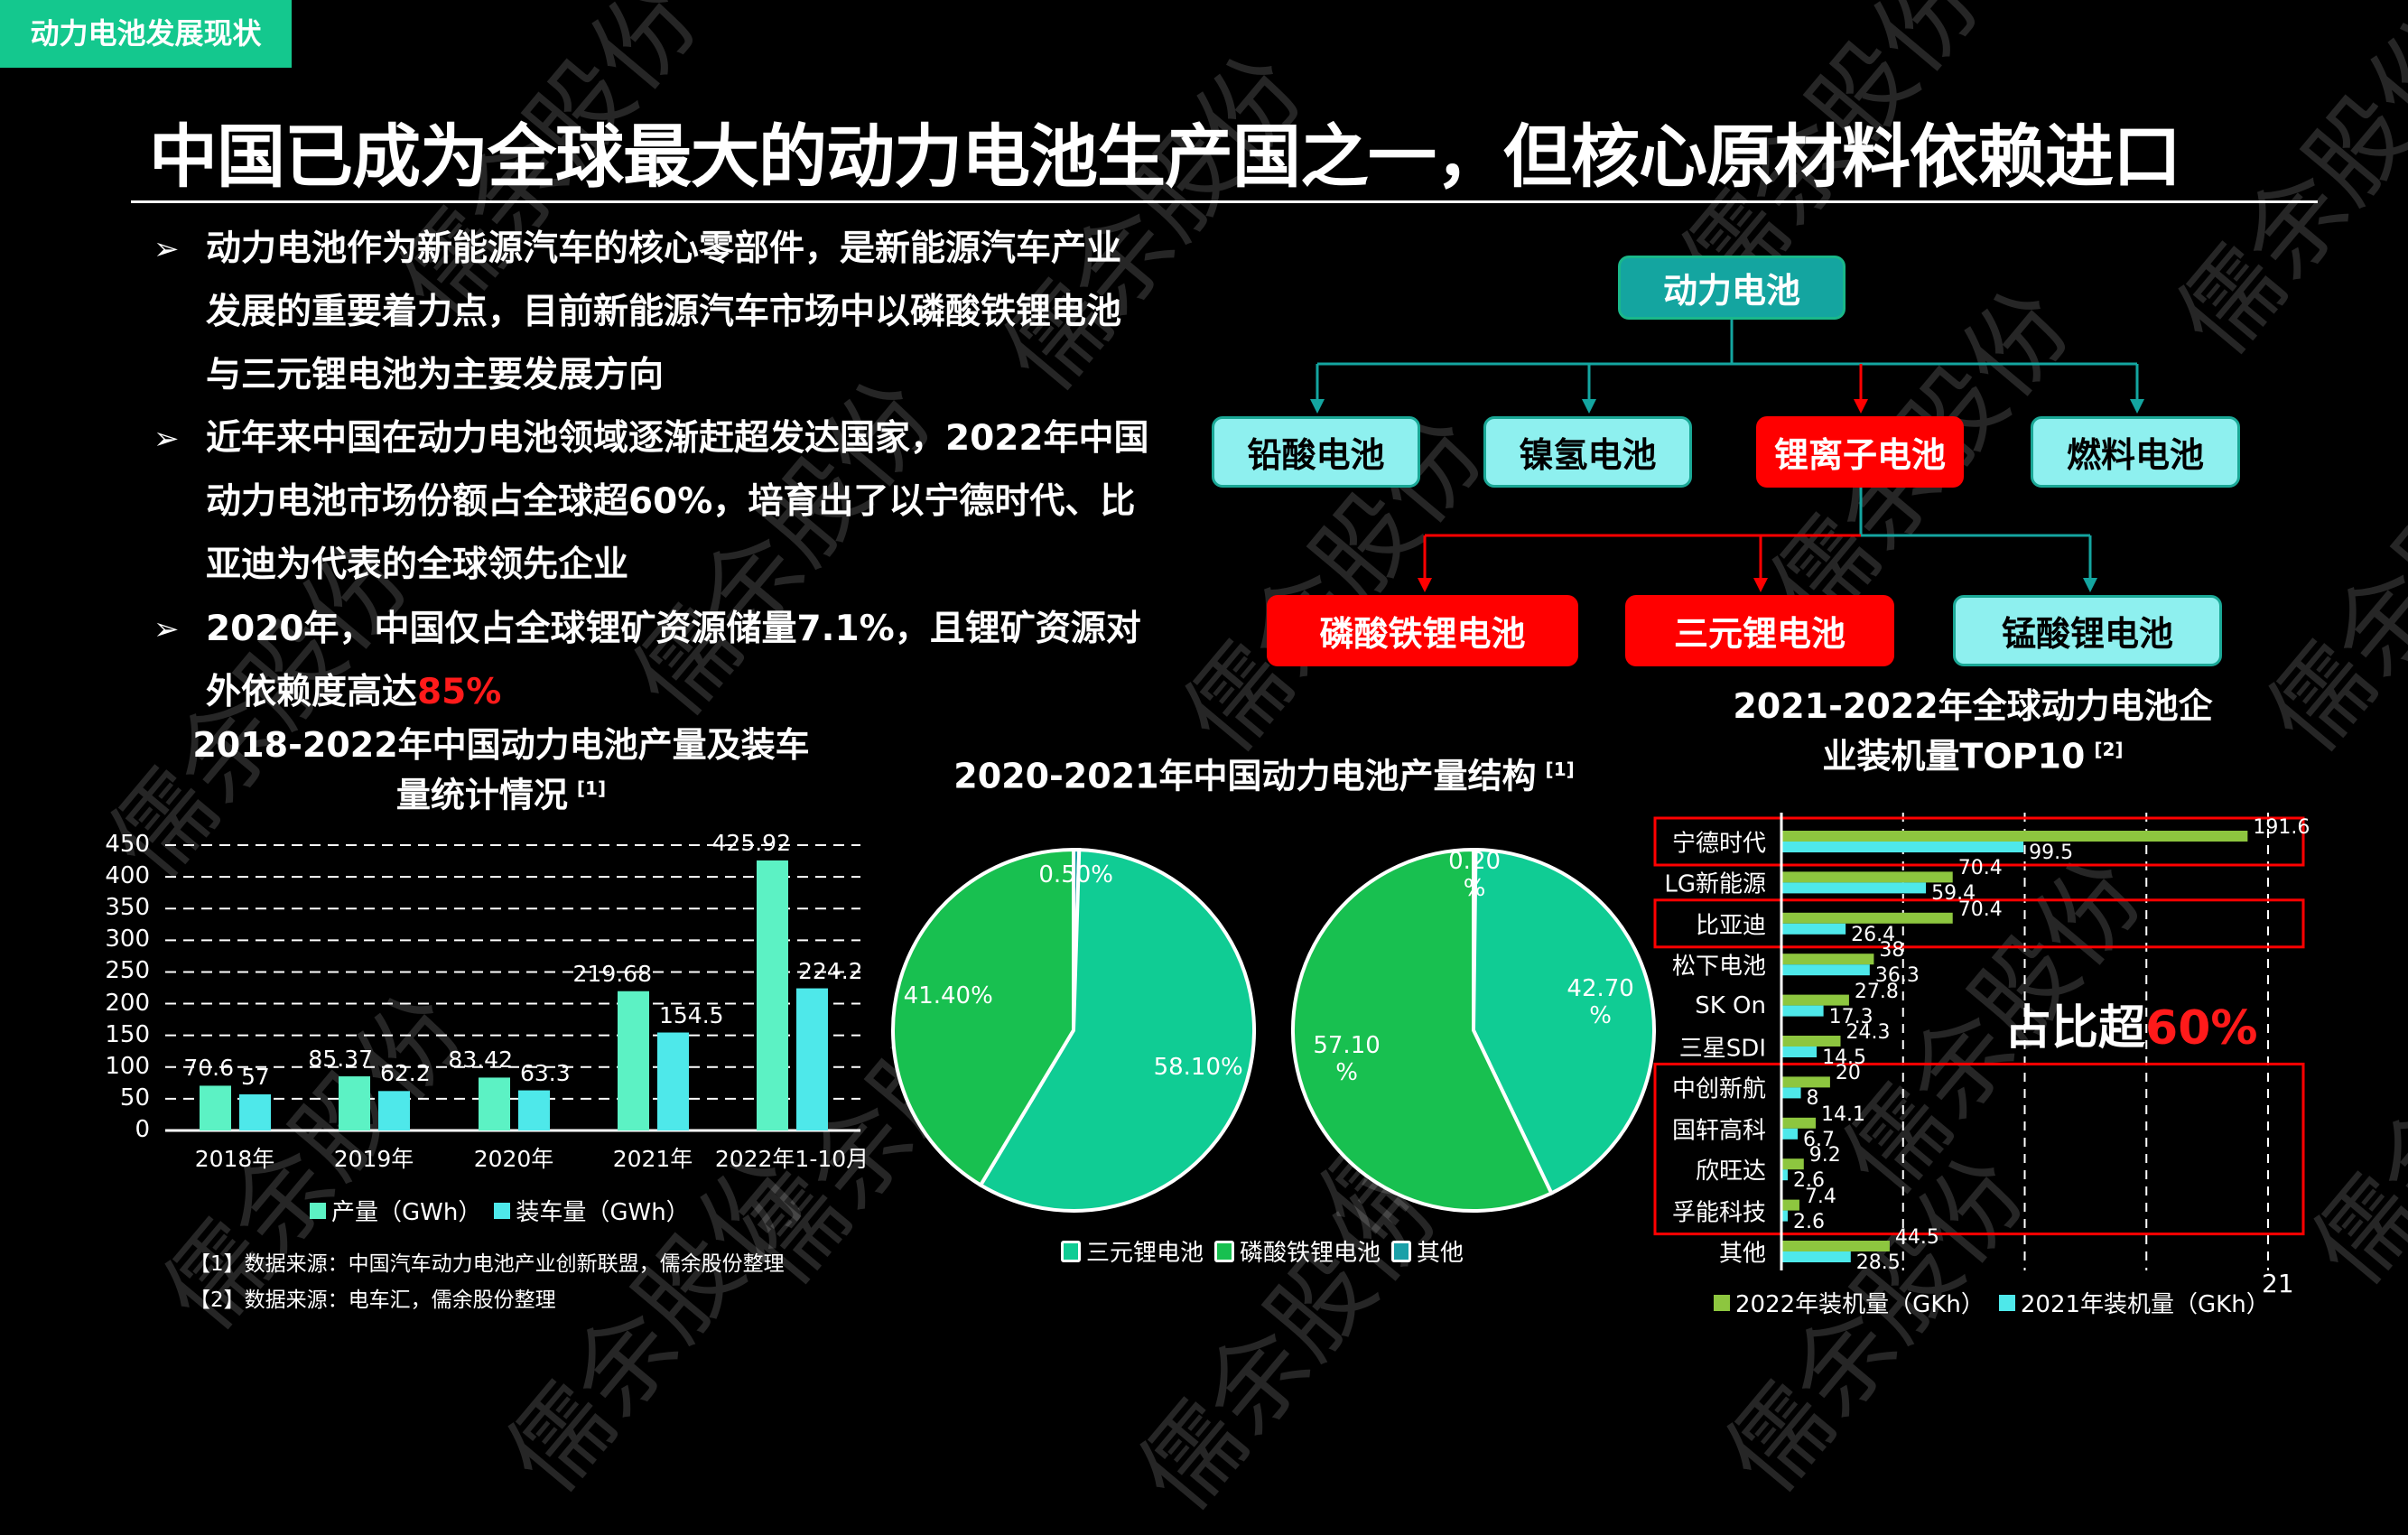 This screenshot has width=2408, height=1535. Describe the element at coordinates (1972, 753) in the screenshot. I see `title-line: 业装机量TOP10 [2]` at that location.